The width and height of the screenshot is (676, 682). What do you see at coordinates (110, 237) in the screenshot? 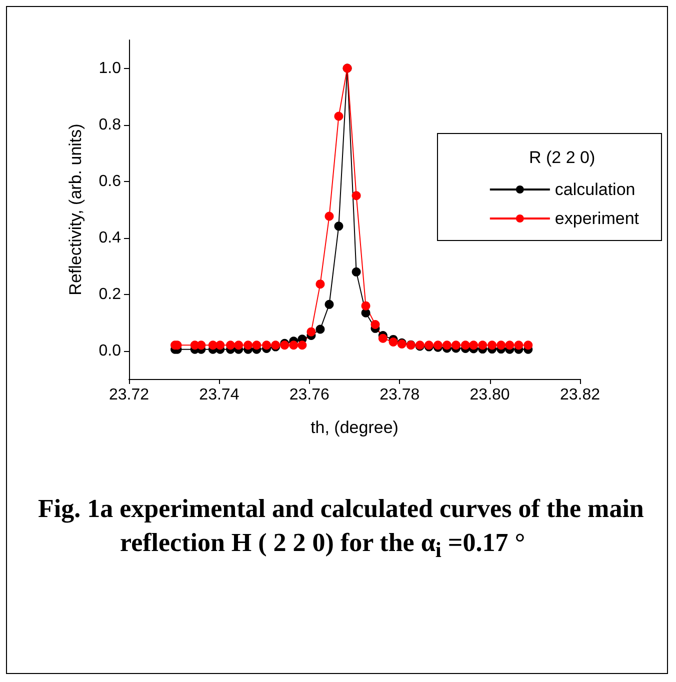
I see `y-tick-label: 0.4` at bounding box center [110, 237].